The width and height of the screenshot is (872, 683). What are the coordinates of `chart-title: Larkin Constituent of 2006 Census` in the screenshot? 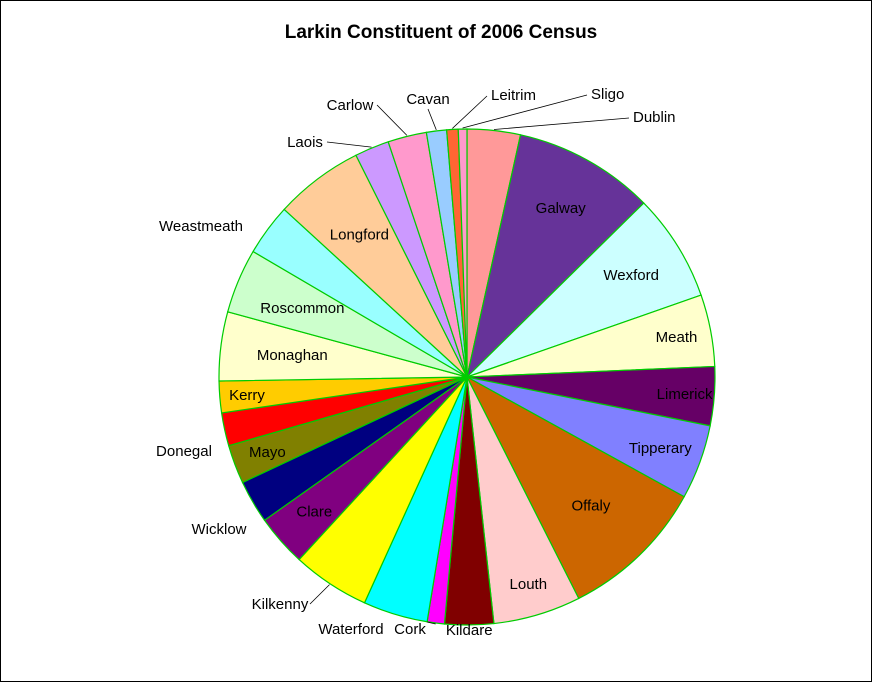 It's located at (441, 32).